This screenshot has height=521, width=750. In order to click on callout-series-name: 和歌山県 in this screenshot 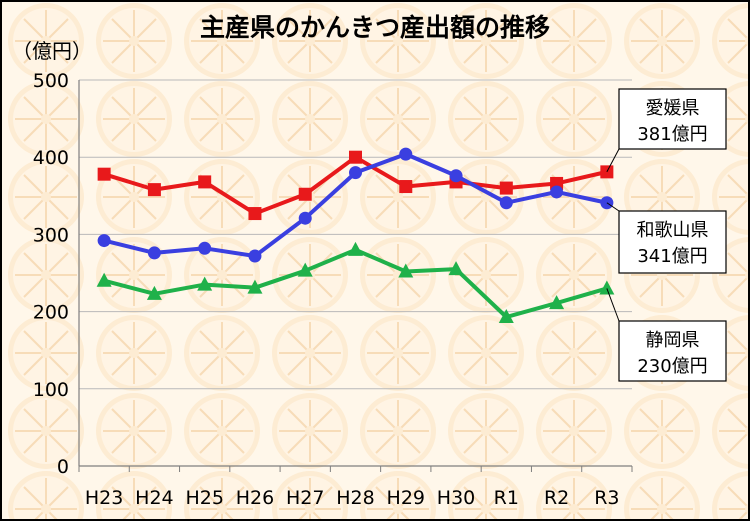, I will do `click(673, 230)`.